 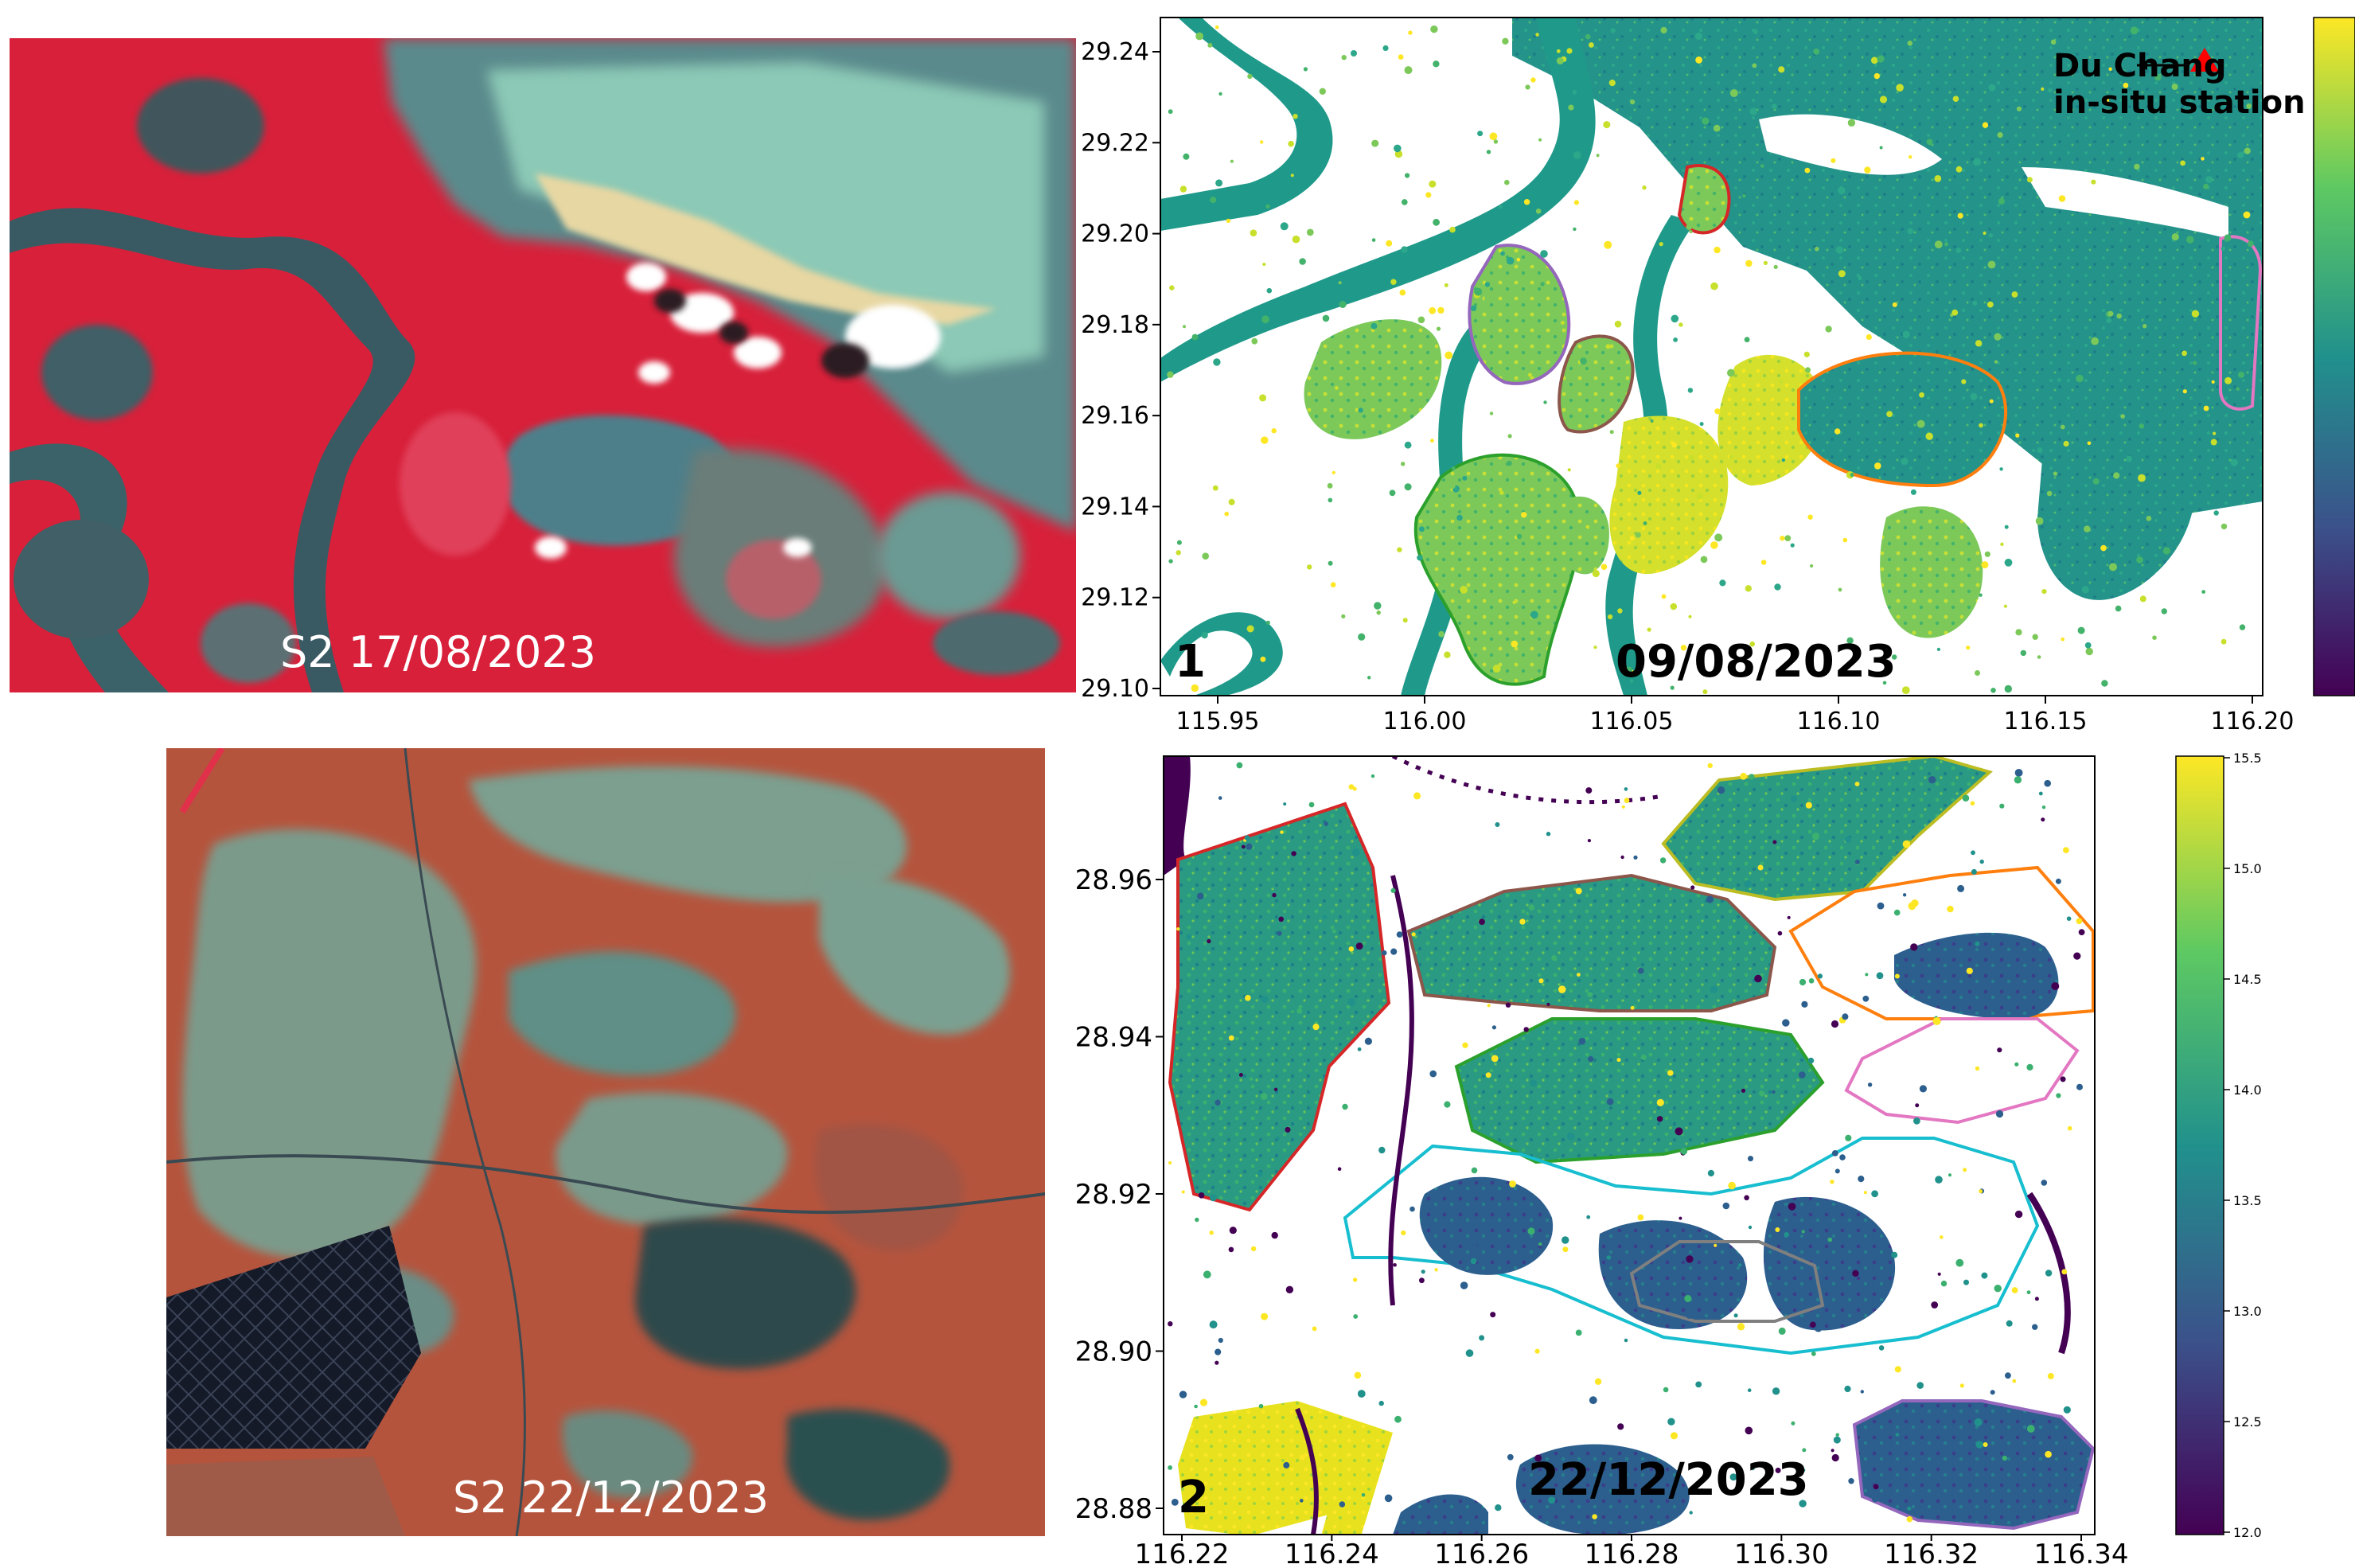 What do you see at coordinates (1332, 1554) in the screenshot?
I see `x-tick-label: 116.24` at bounding box center [1332, 1554].